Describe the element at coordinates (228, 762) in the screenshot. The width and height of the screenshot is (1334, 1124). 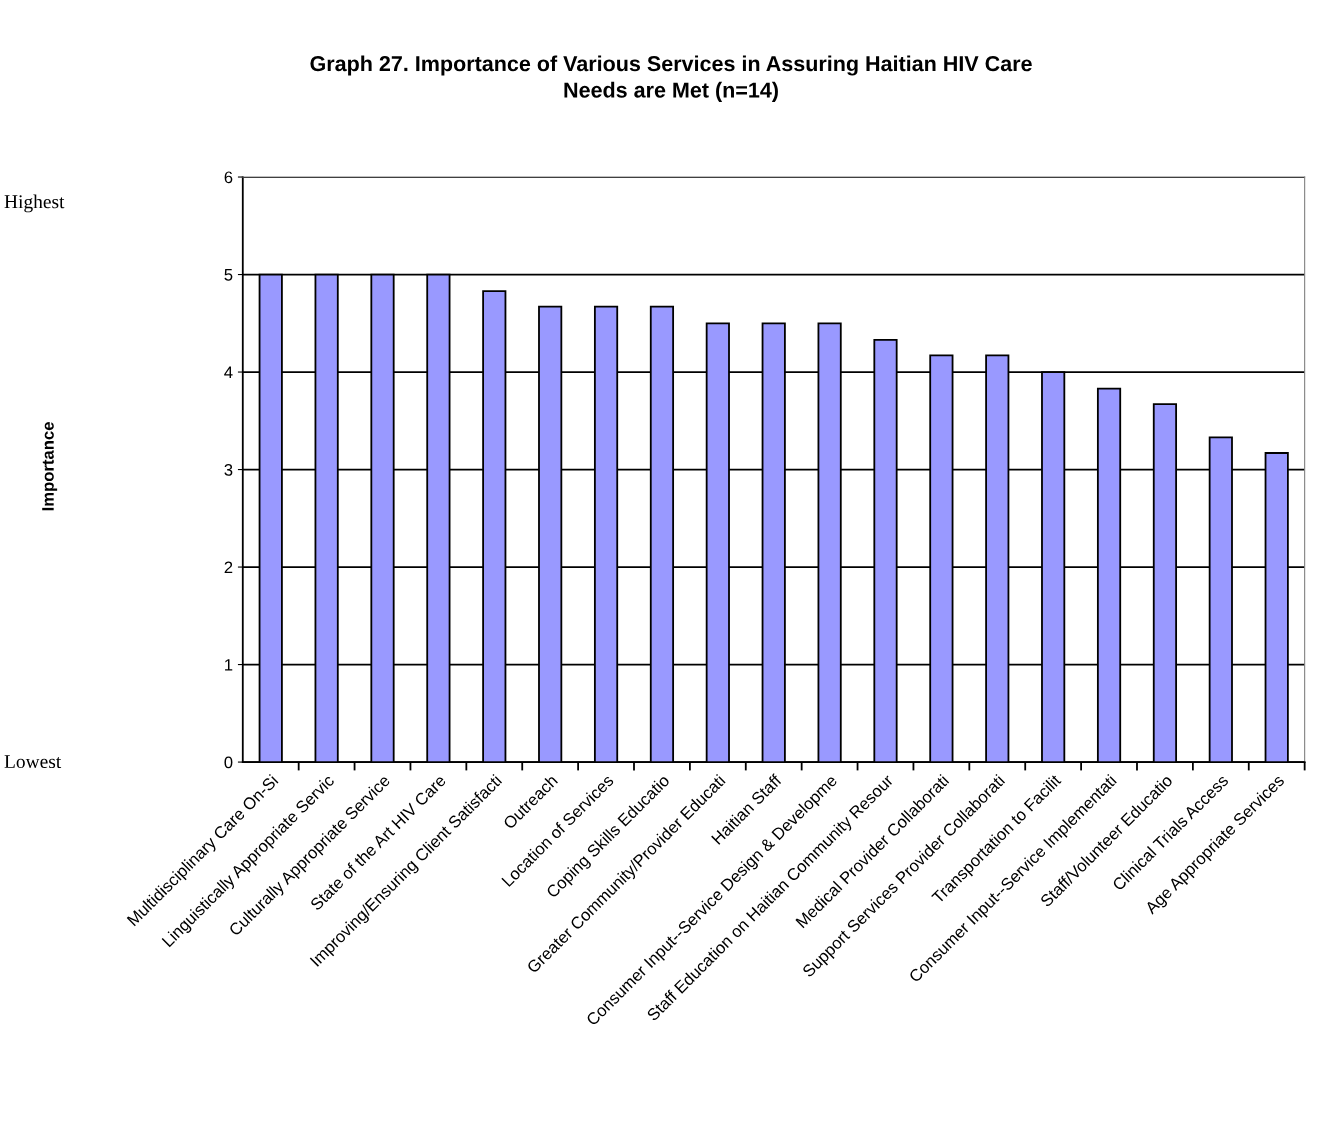
I see `y-tick-label: 0` at that location.